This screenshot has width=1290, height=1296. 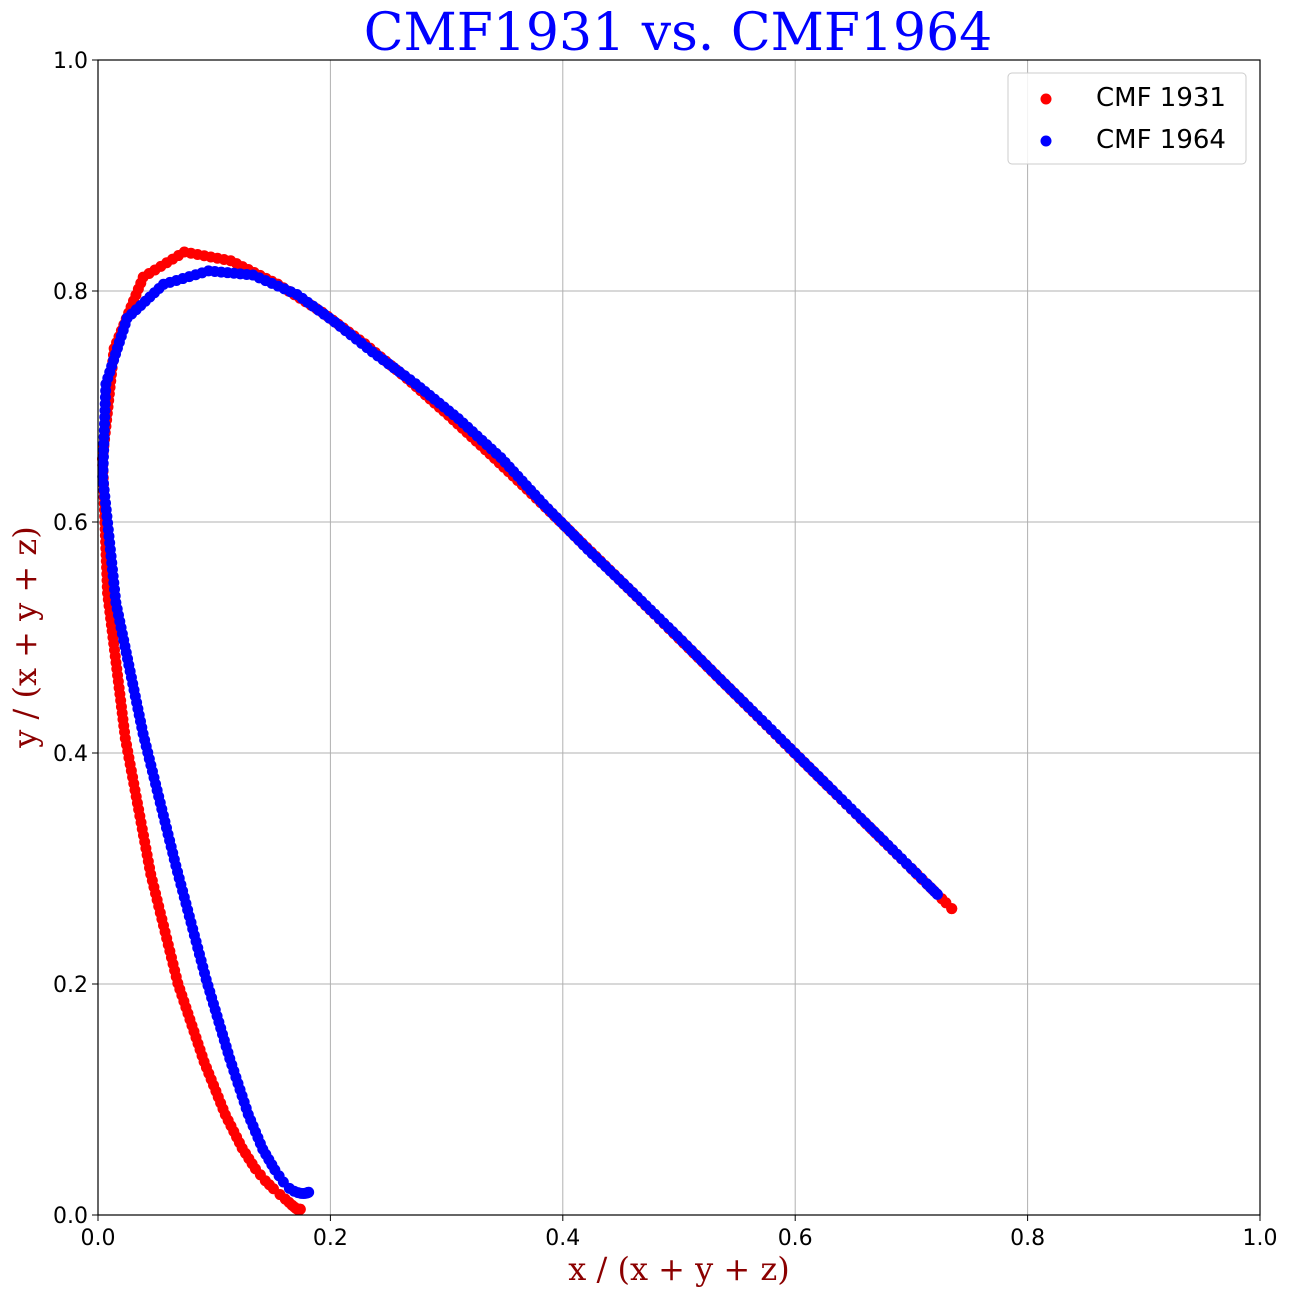 I want to click on y-tick-label: 0.0, so click(x=70, y=1216).